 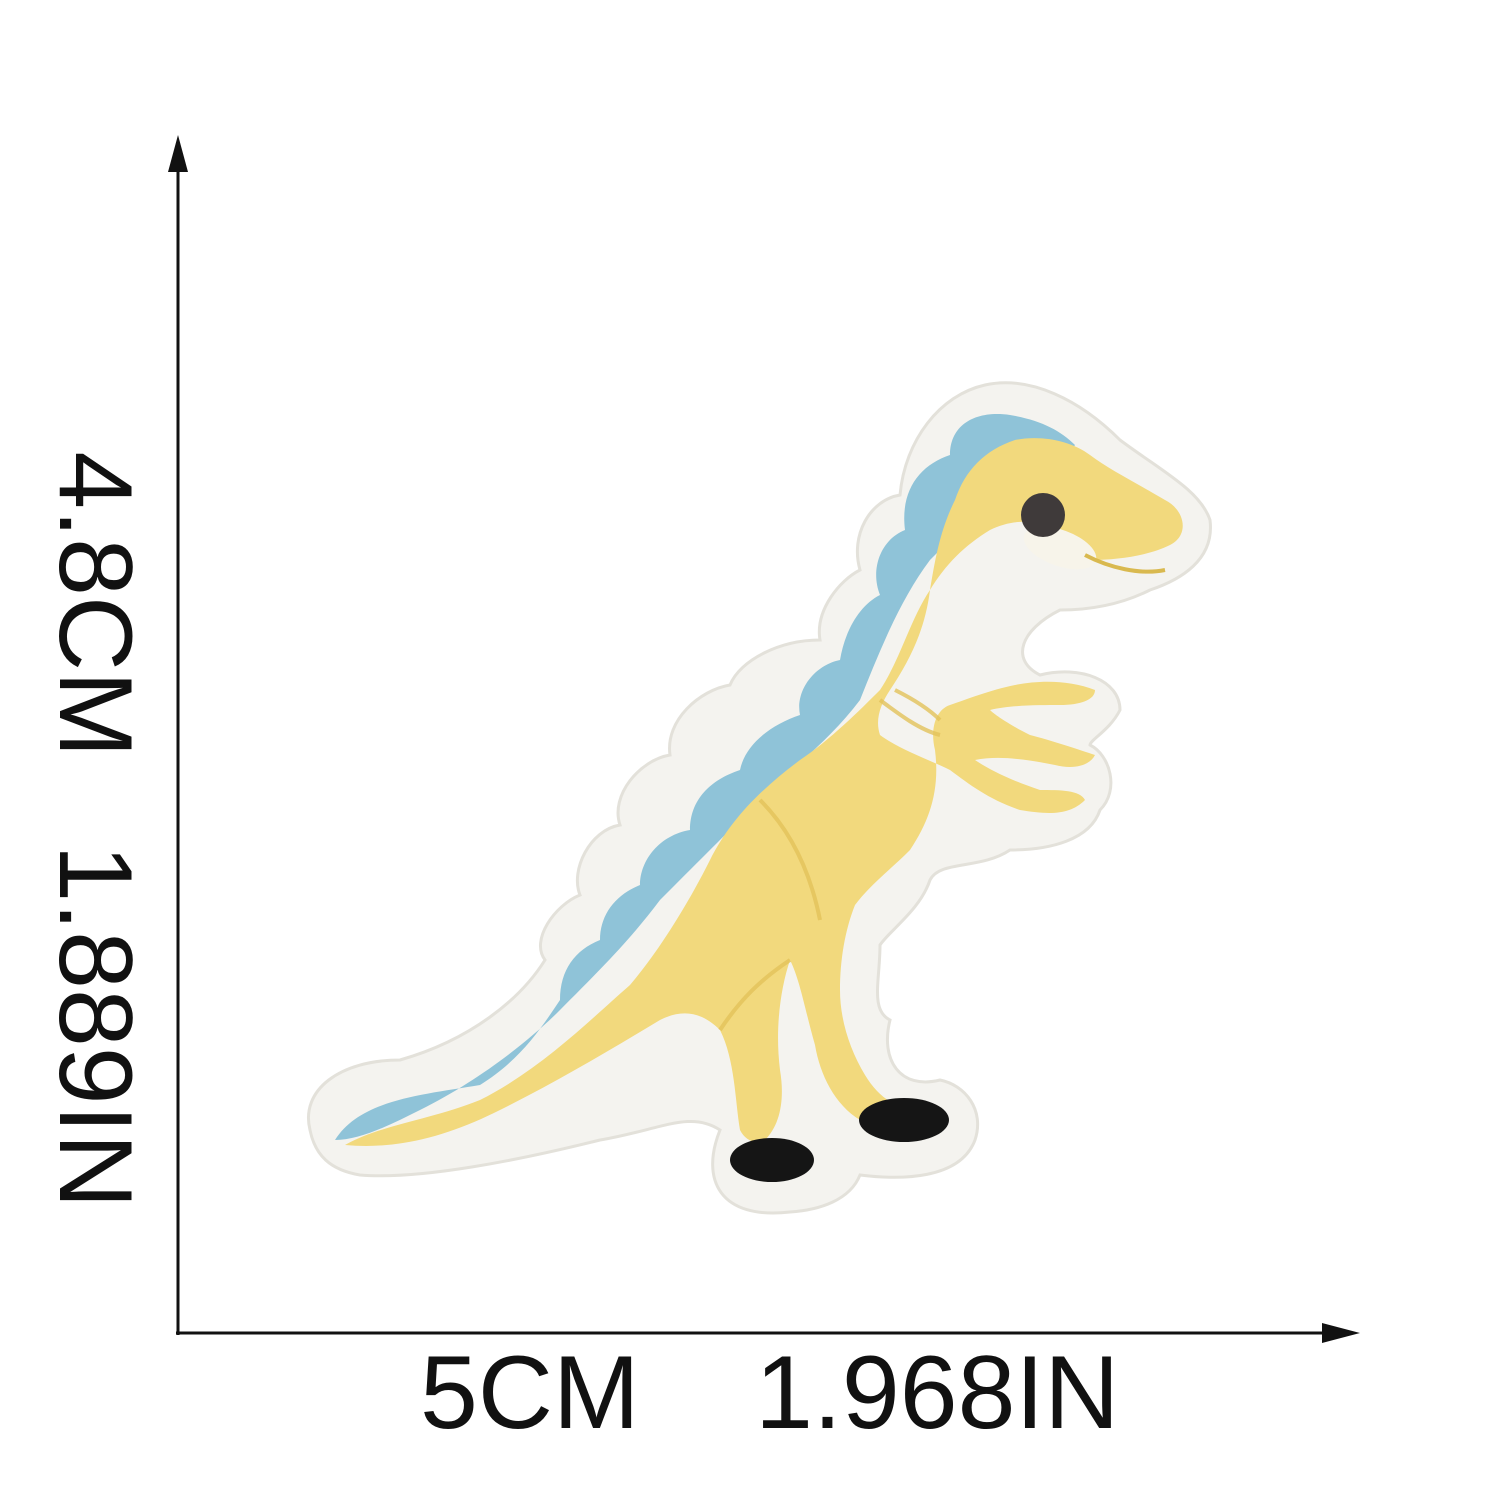 What do you see at coordinates (772, 1160) in the screenshot?
I see `dinosaur-foot-back` at bounding box center [772, 1160].